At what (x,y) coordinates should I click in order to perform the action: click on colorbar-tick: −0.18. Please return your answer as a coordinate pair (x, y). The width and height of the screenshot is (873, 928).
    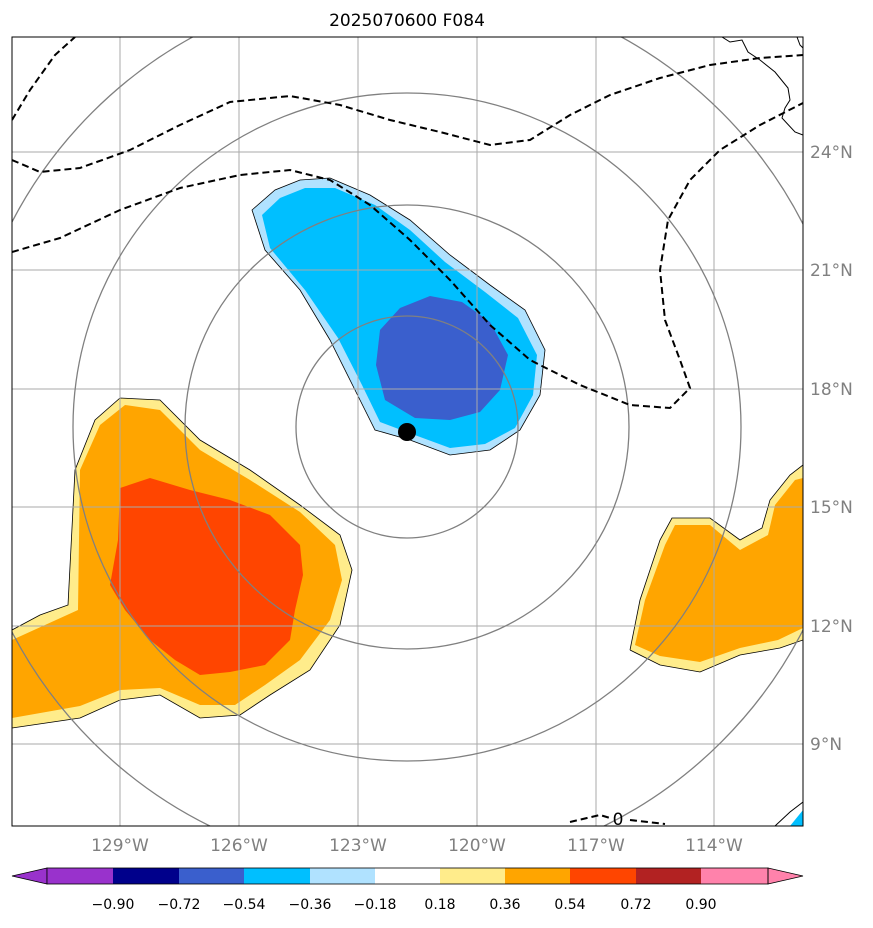
    Looking at the image, I should click on (375, 905).